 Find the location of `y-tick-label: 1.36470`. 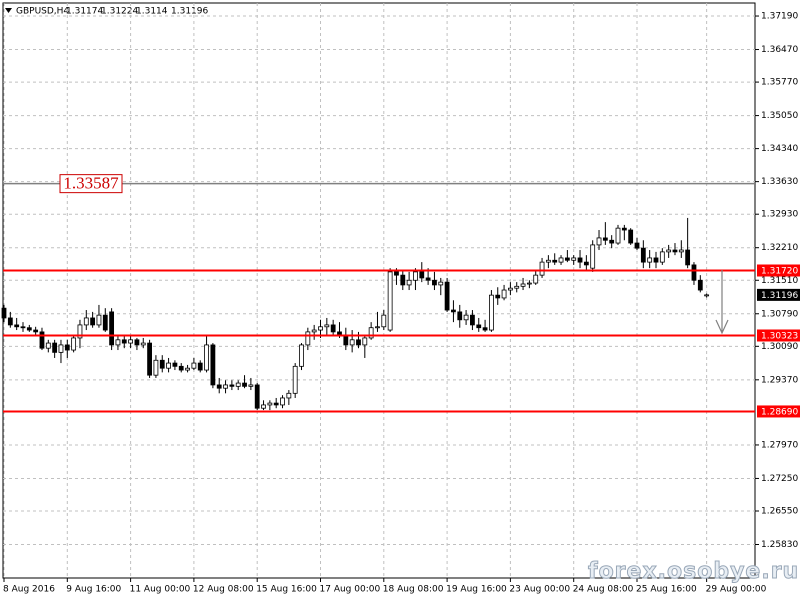

y-tick-label: 1.36470 is located at coordinates (779, 50).